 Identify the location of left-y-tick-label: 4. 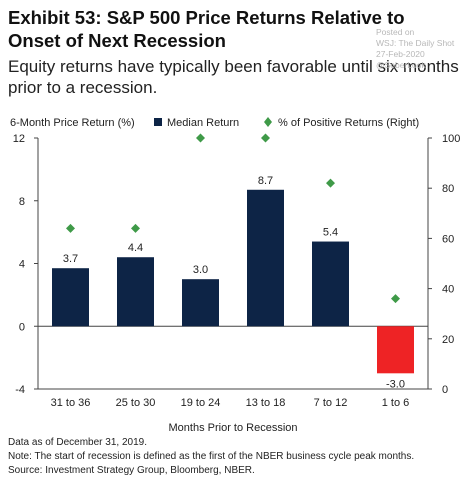
(22, 265).